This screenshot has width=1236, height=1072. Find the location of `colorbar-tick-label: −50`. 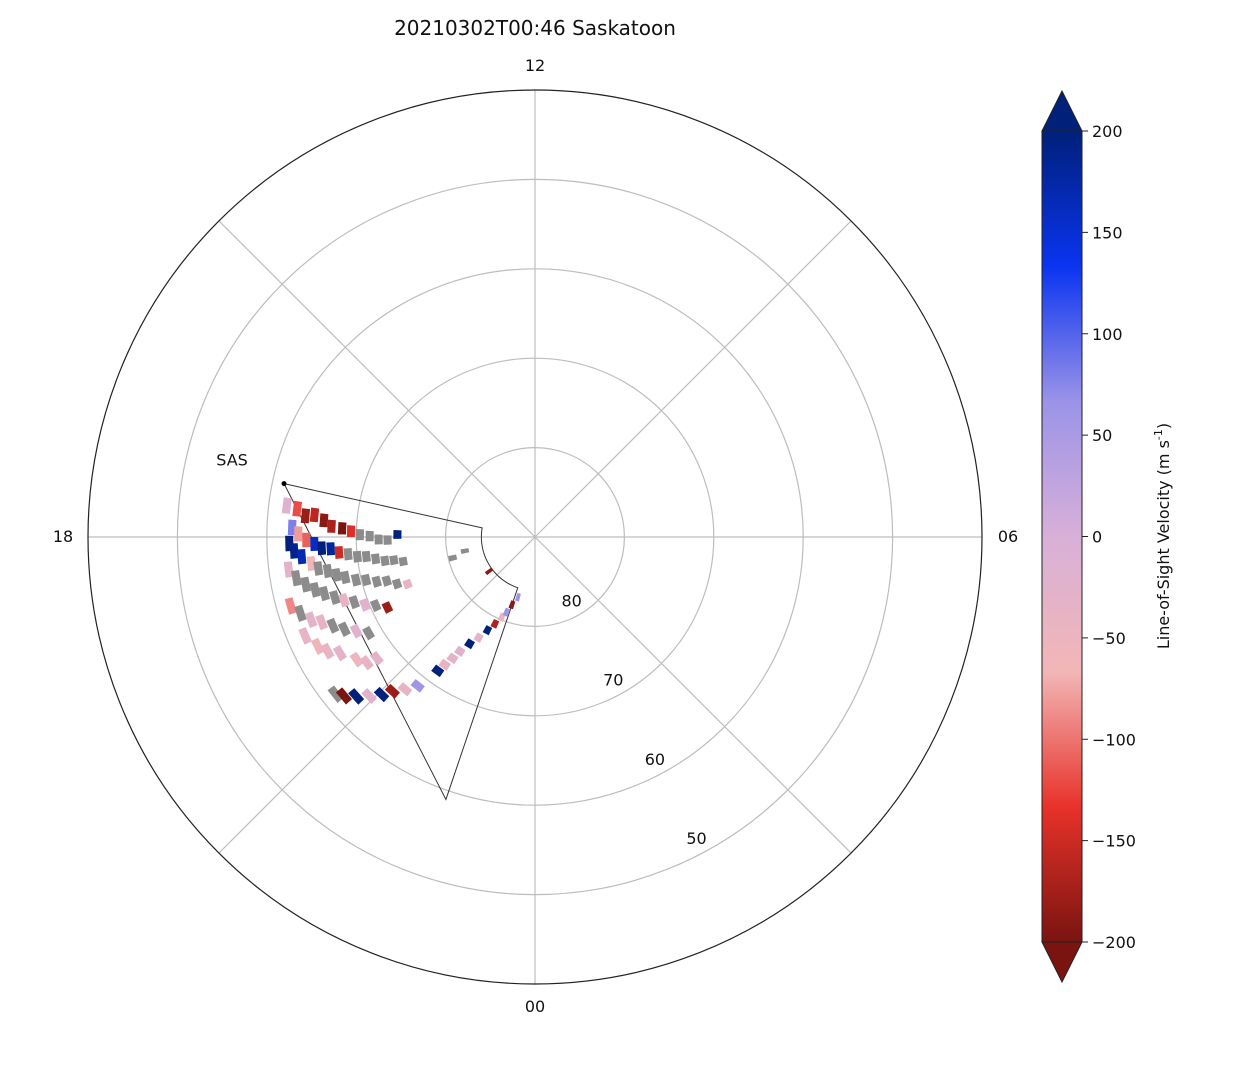

colorbar-tick-label: −50 is located at coordinates (1109, 638).